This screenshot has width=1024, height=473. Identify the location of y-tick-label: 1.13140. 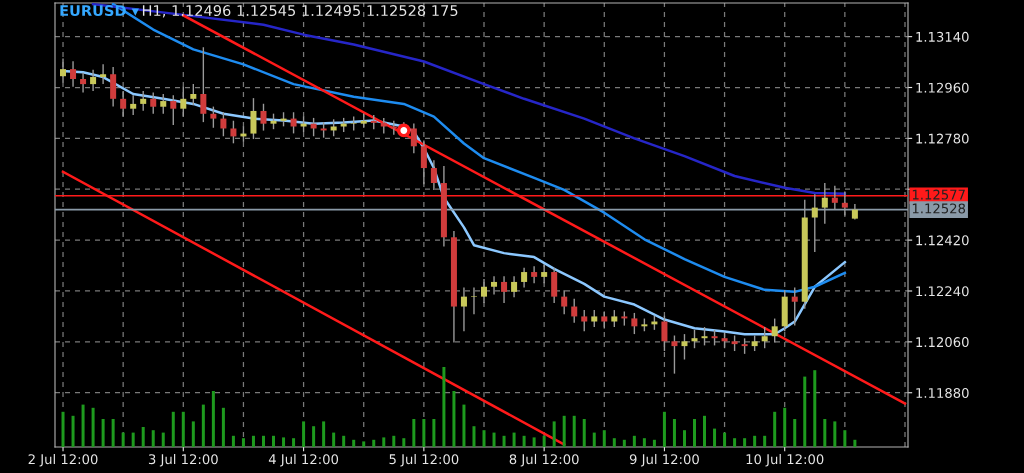
(942, 36).